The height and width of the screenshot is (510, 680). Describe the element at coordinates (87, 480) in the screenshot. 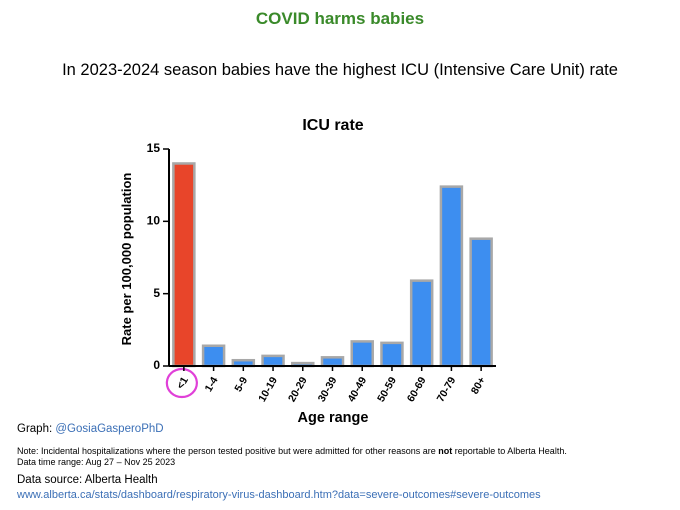

I see `source-label: Data source: Alberta Health` at that location.